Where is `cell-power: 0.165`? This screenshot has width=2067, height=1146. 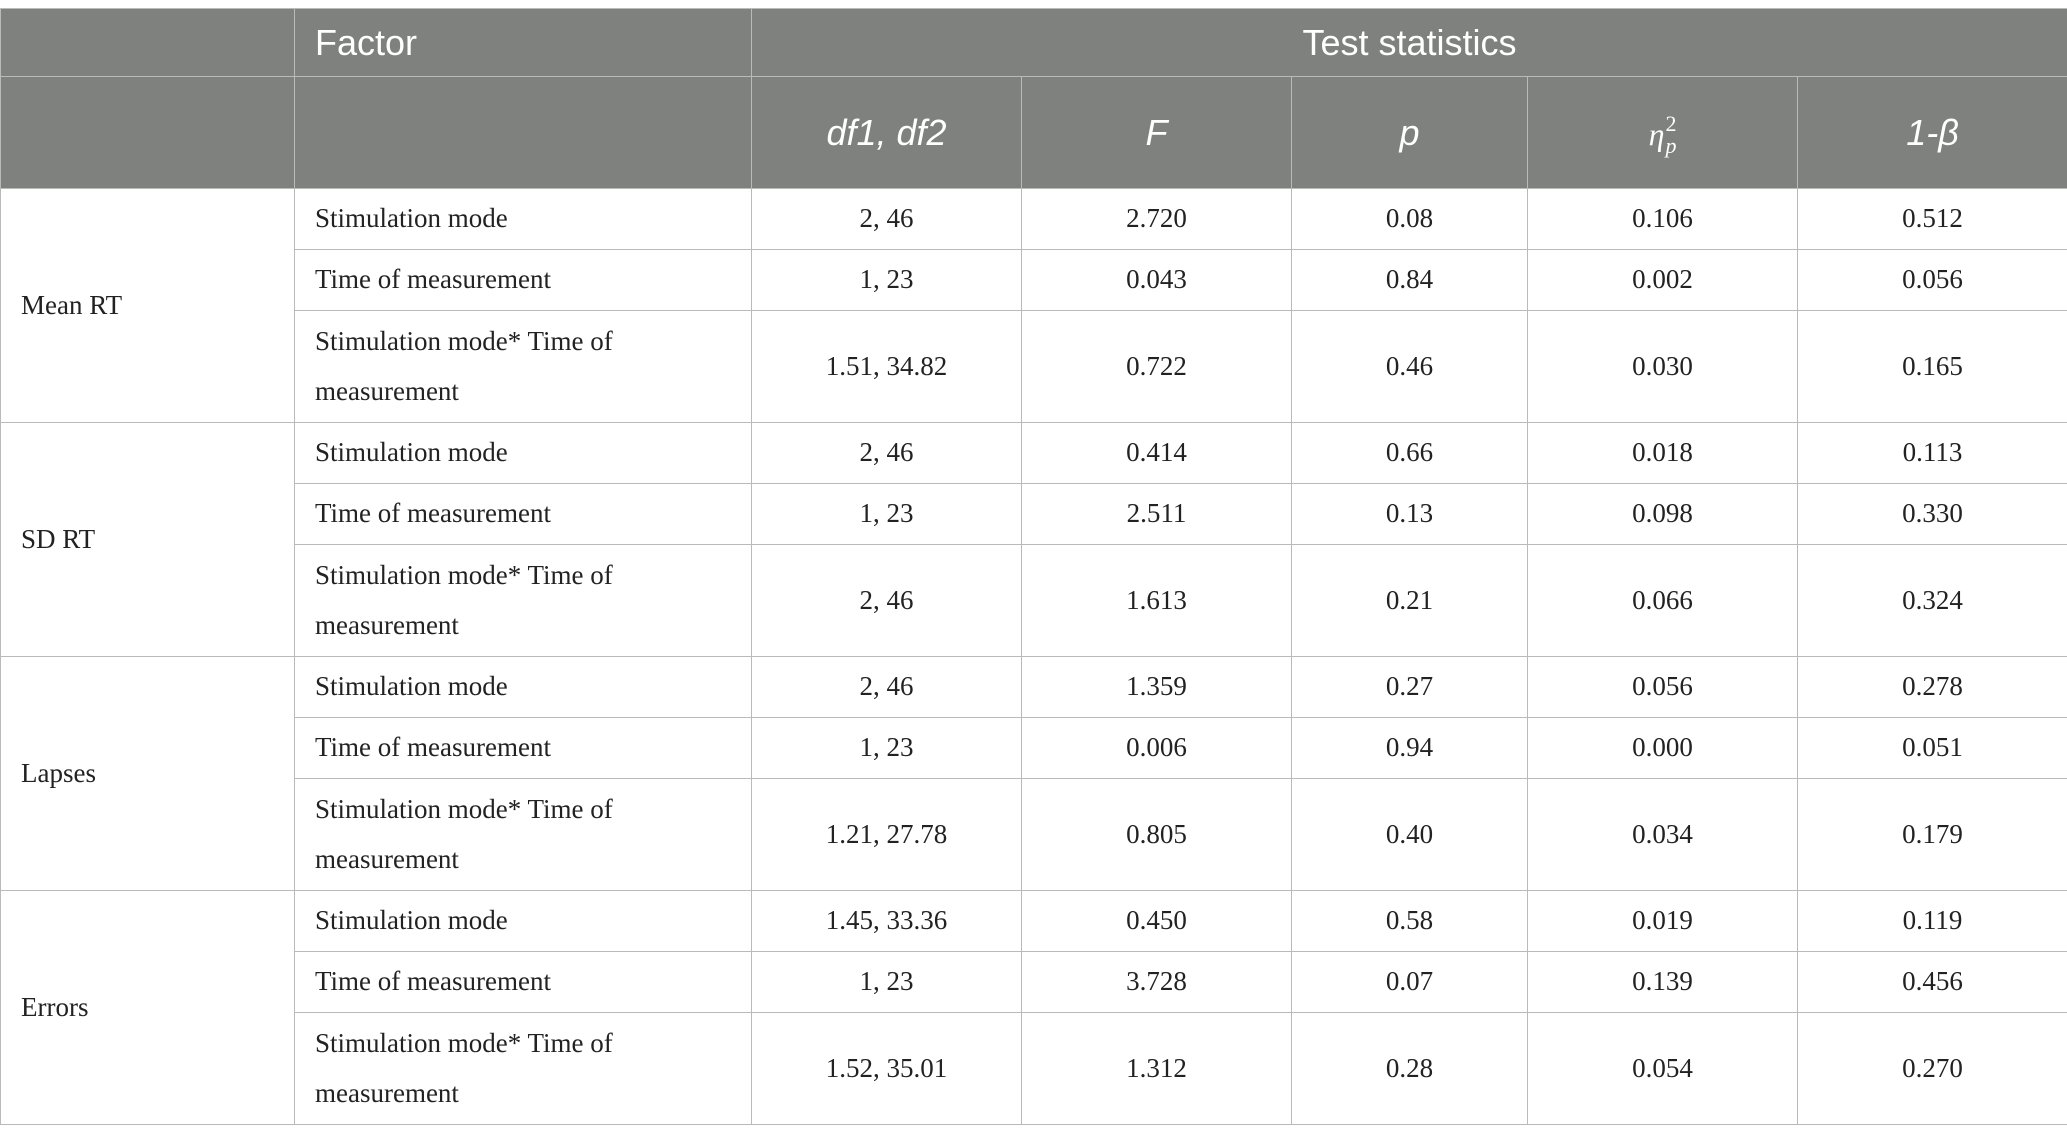
cell-power: 0.165 is located at coordinates (1931, 366).